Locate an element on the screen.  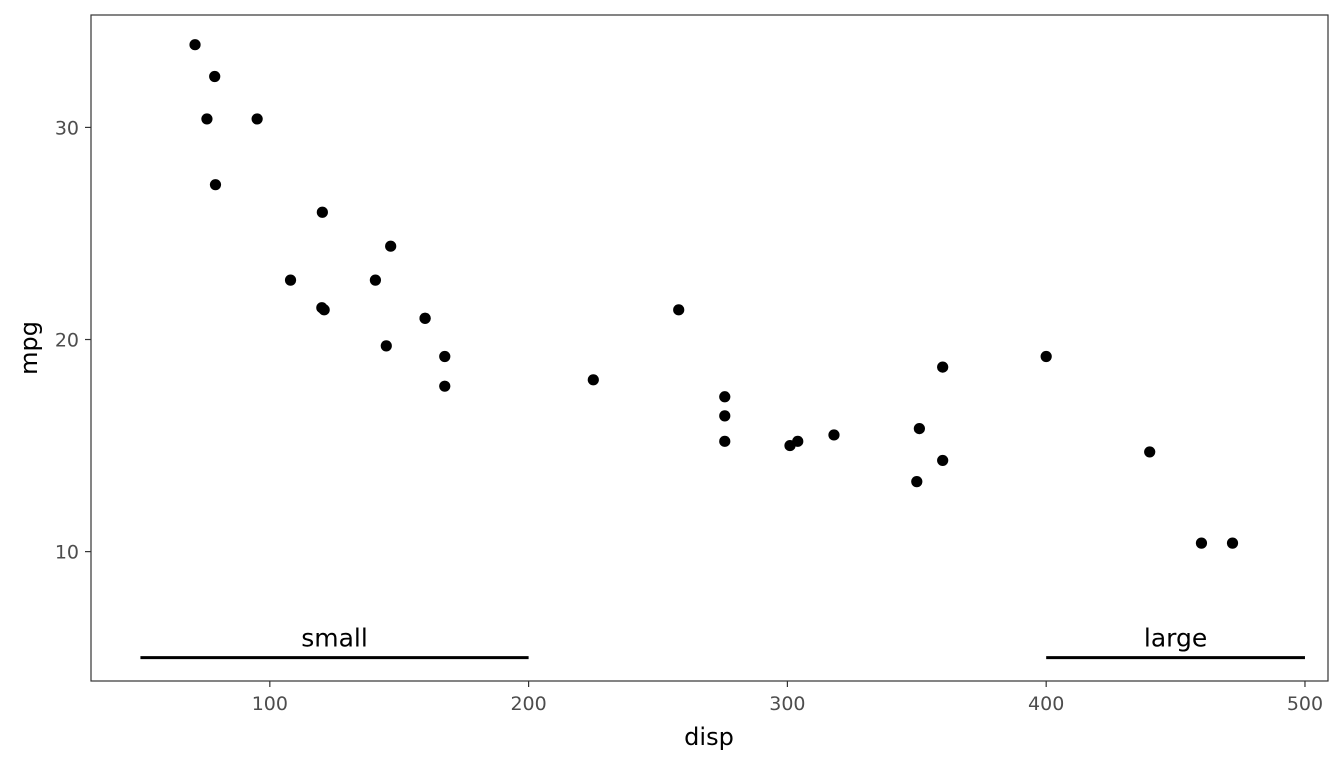
annotation-layer: small large is located at coordinates (722, 642).